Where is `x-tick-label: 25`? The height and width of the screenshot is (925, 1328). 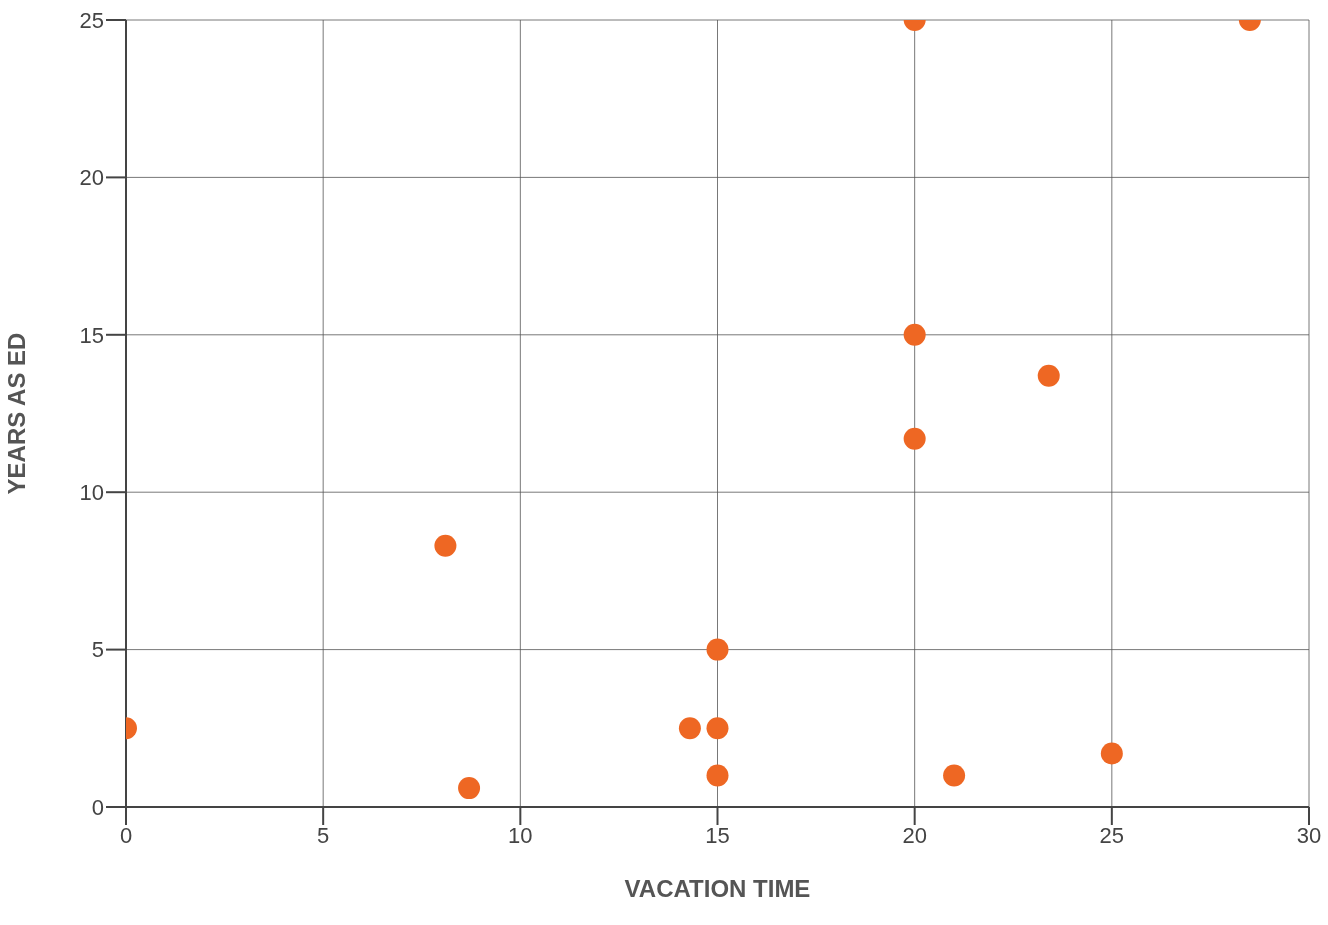 x-tick-label: 25 is located at coordinates (1112, 835).